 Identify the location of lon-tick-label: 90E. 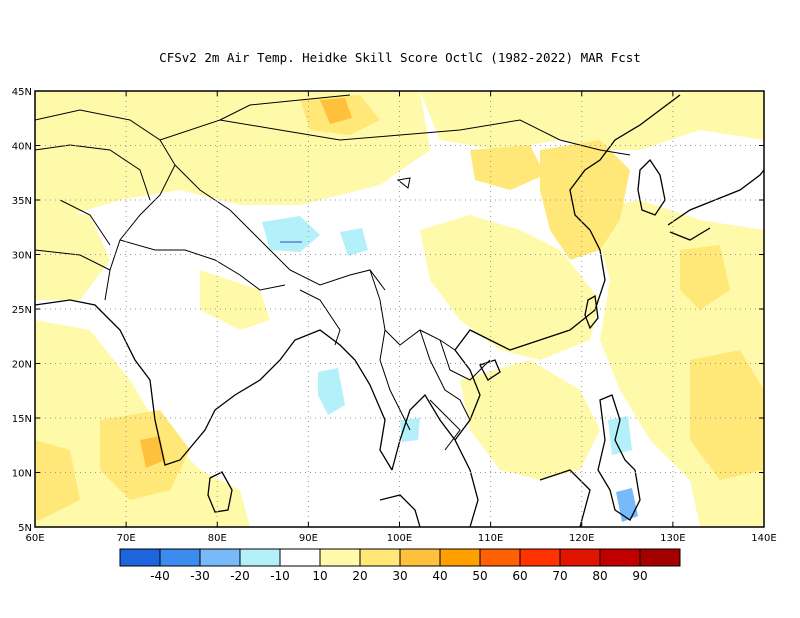
(308, 538).